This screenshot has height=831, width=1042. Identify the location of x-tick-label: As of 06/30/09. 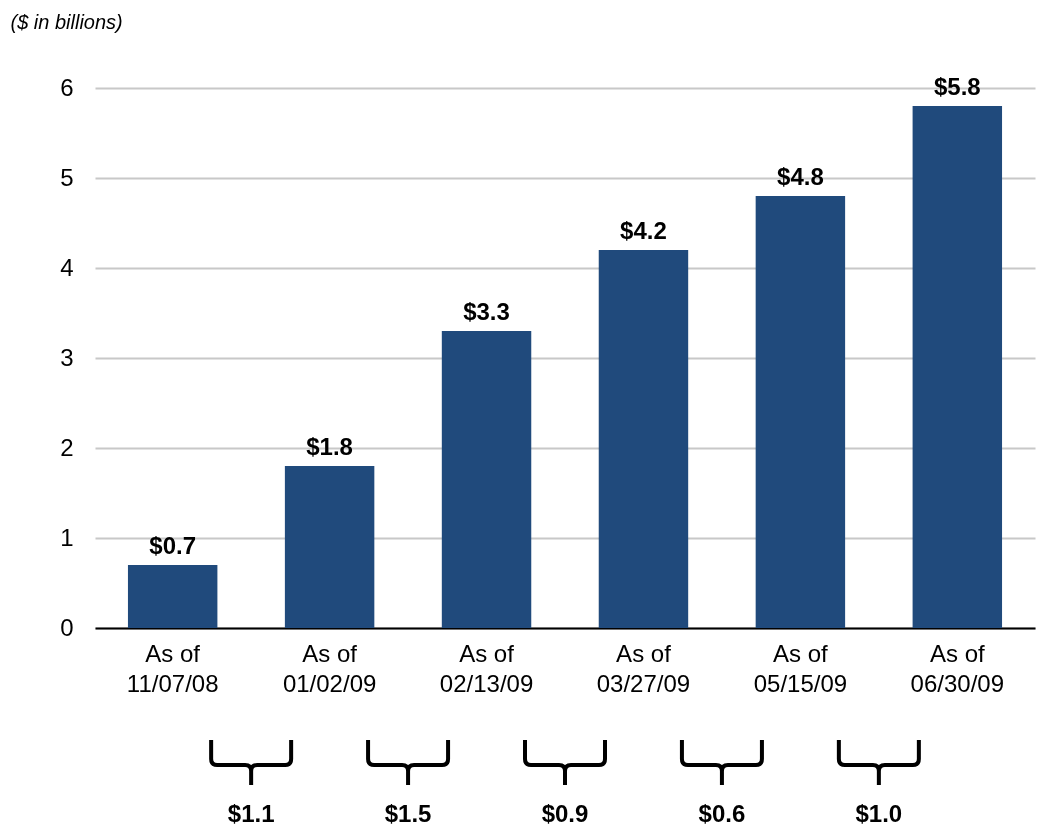
(957, 668).